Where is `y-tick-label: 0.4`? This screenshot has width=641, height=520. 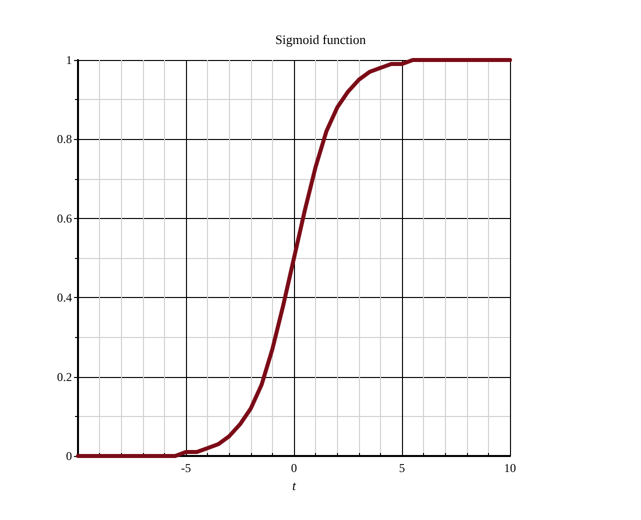
y-tick-label: 0.4 is located at coordinates (64, 297).